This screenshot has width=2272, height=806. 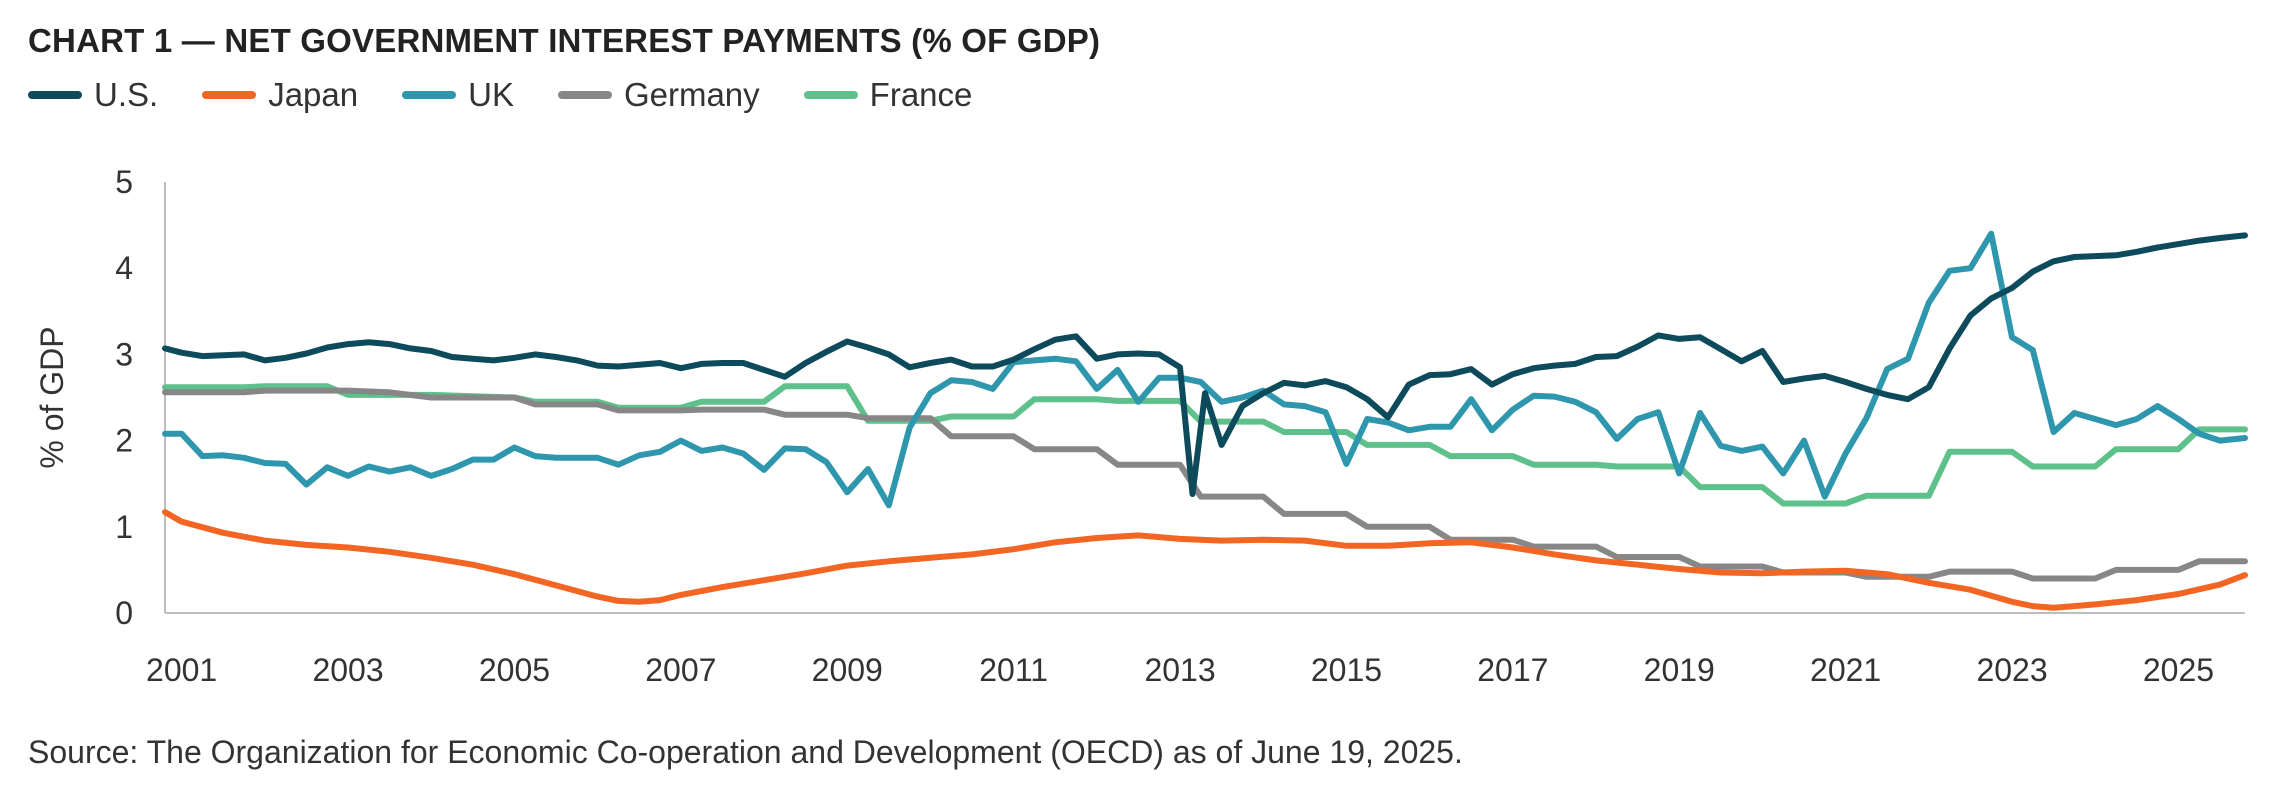 What do you see at coordinates (830, 95) in the screenshot?
I see `legend-swatch-france` at bounding box center [830, 95].